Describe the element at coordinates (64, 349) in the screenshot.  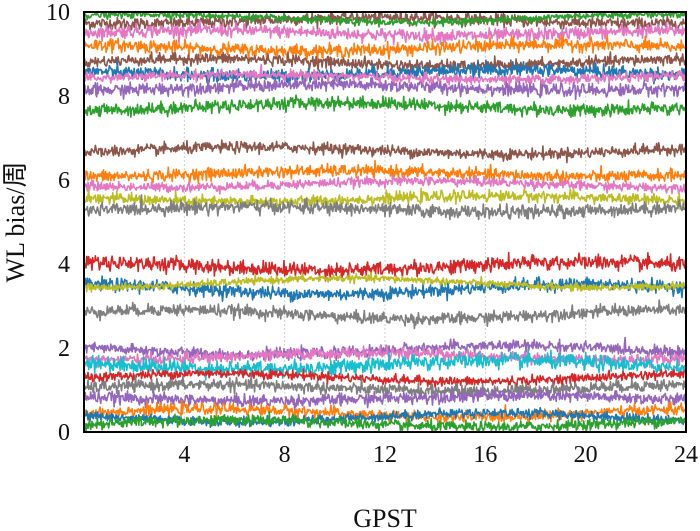
I see `y-tick-label: 2` at that location.